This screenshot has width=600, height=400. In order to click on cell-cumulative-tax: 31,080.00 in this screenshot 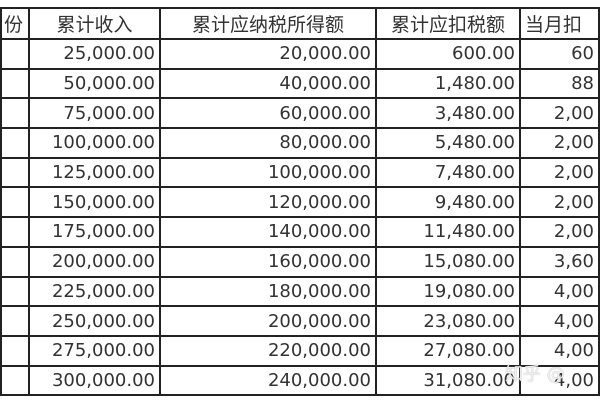, I will do `click(448, 380)`.